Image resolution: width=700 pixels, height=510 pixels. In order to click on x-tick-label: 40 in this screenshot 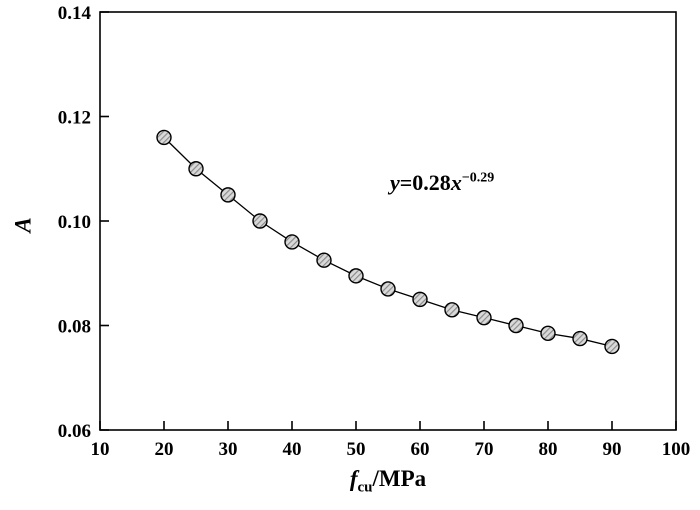, I will do `click(292, 449)`.